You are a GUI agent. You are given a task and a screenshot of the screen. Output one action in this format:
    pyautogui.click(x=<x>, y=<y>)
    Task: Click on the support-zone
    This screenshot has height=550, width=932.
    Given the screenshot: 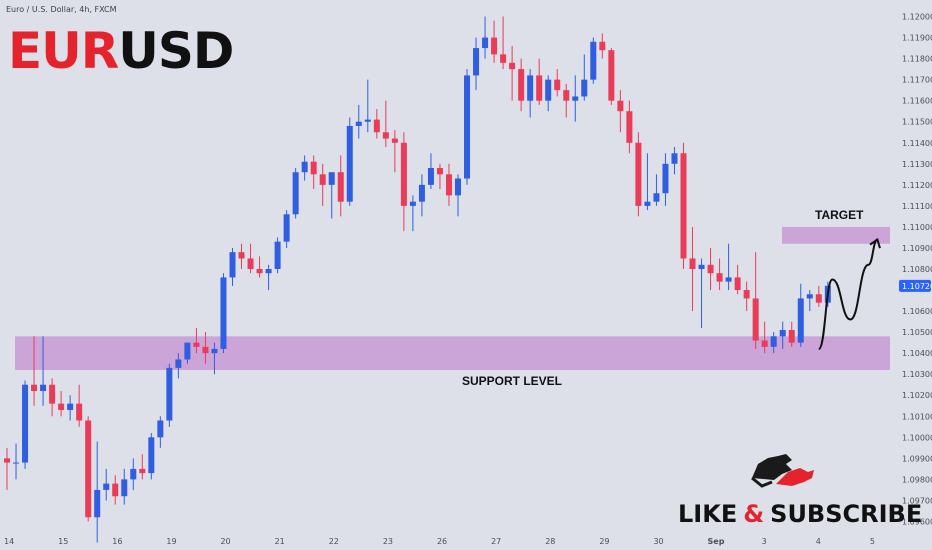 What is the action you would take?
    pyautogui.click(x=452, y=353)
    